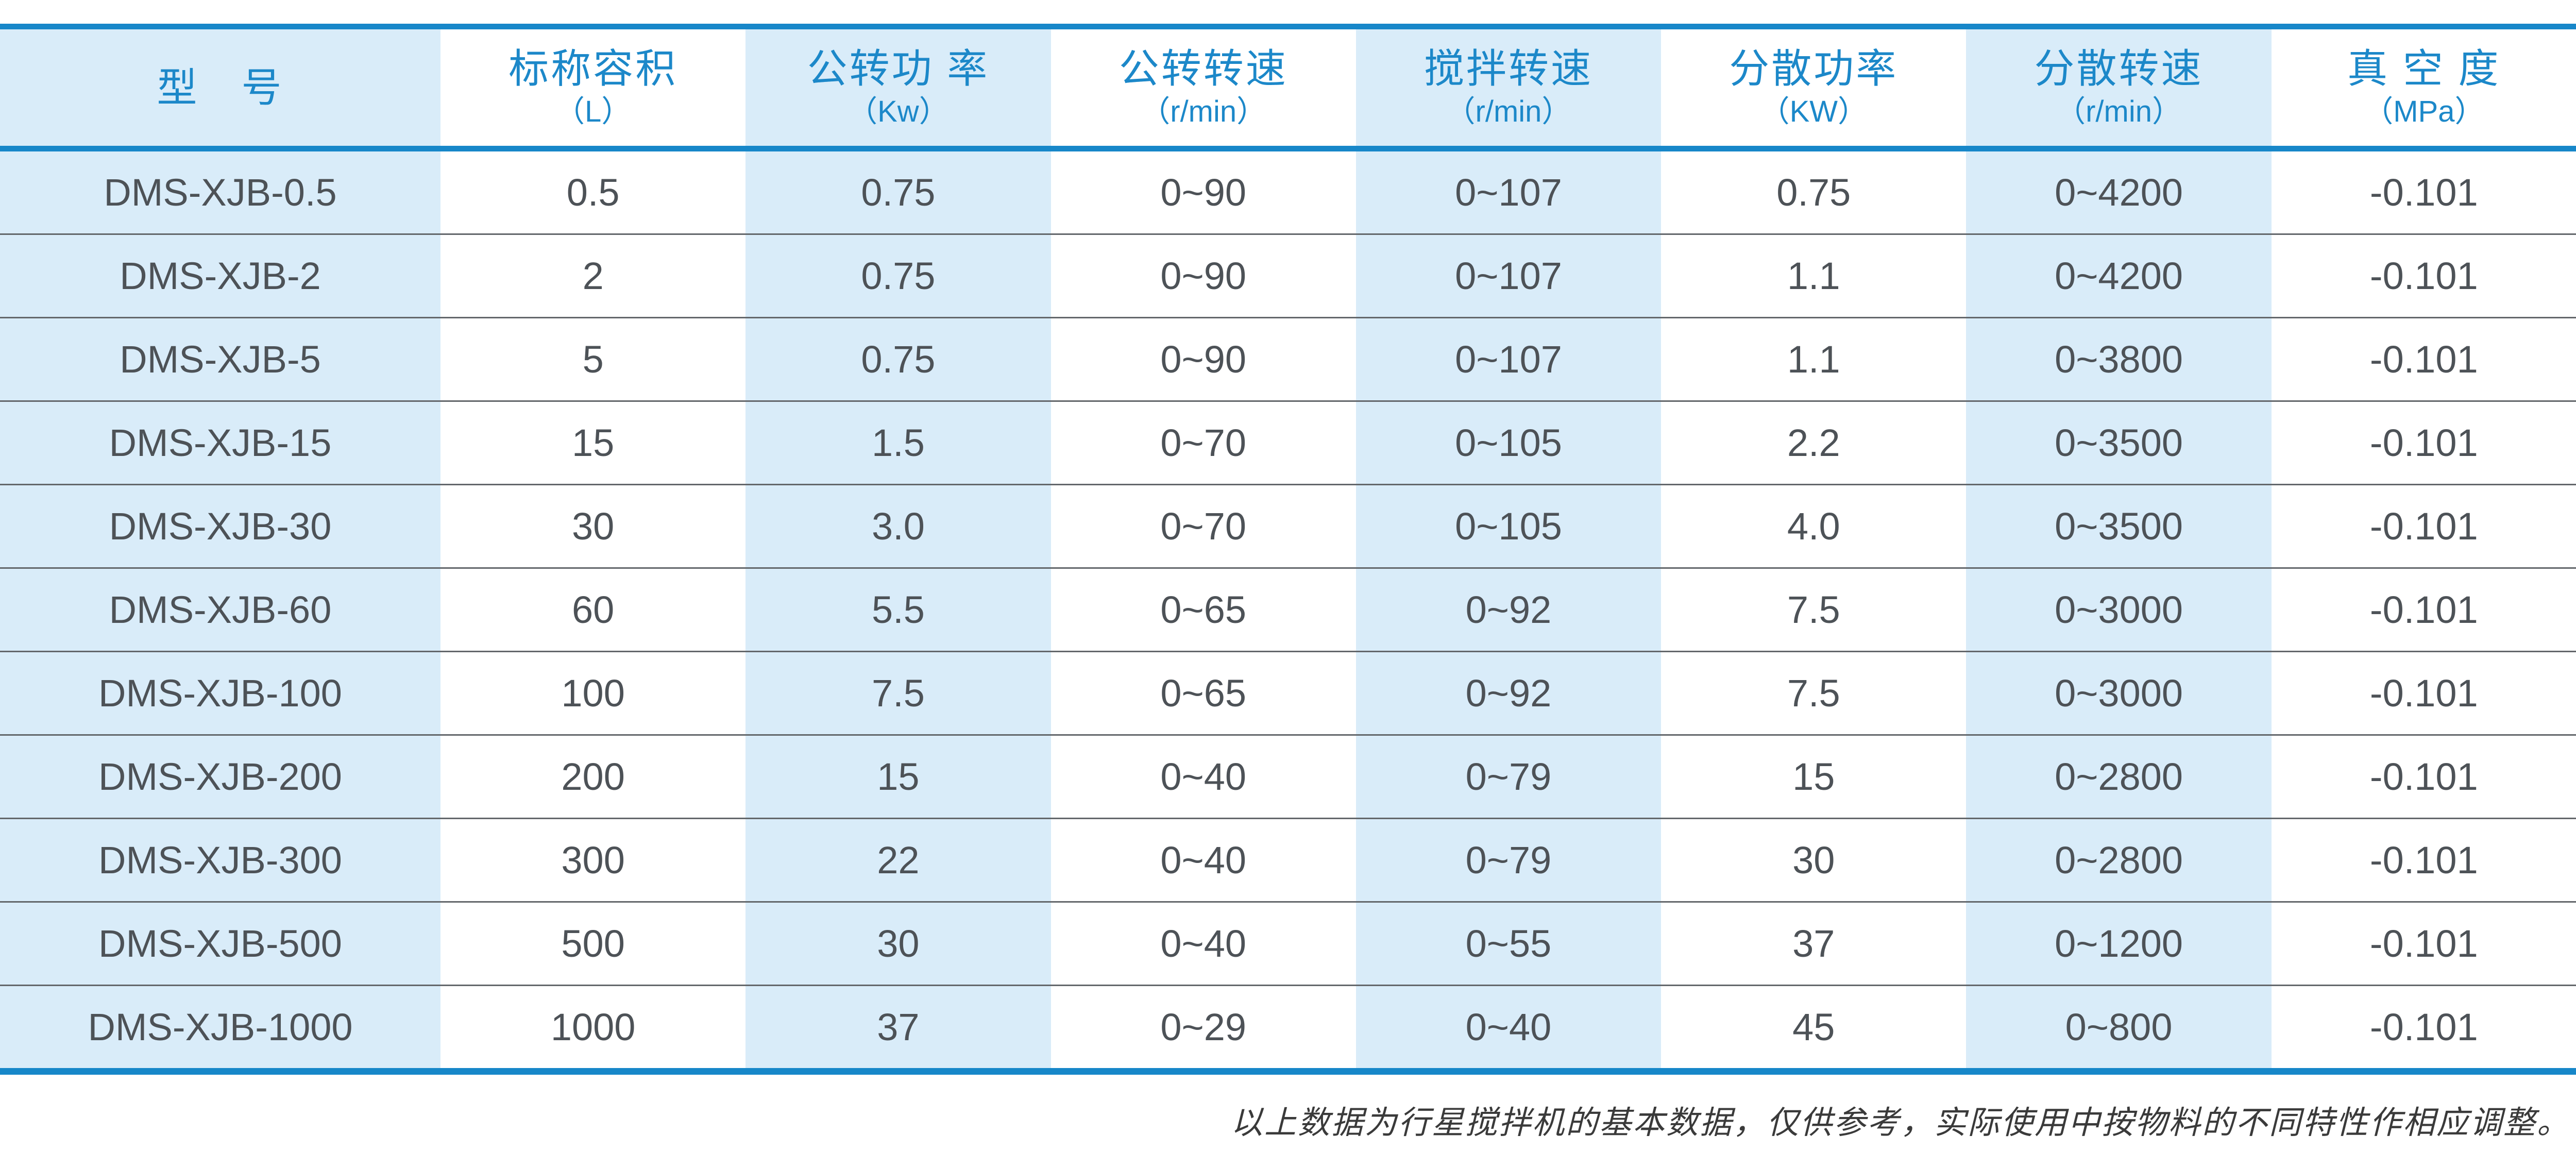 This screenshot has height=1152, width=2576. Describe the element at coordinates (593, 69) in the screenshot. I see `header-label: 标称容积` at that location.